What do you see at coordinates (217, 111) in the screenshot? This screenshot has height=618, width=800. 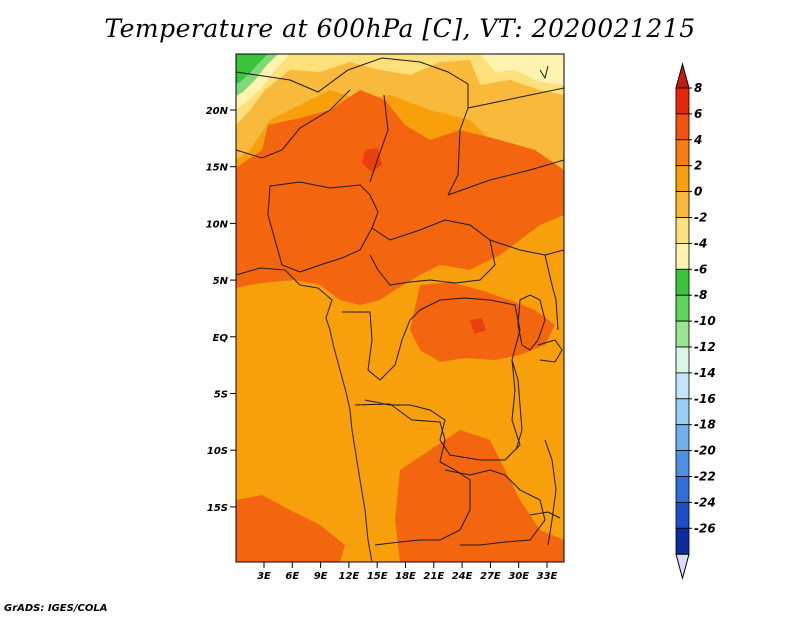 I see `lat-label: 20N` at bounding box center [217, 111].